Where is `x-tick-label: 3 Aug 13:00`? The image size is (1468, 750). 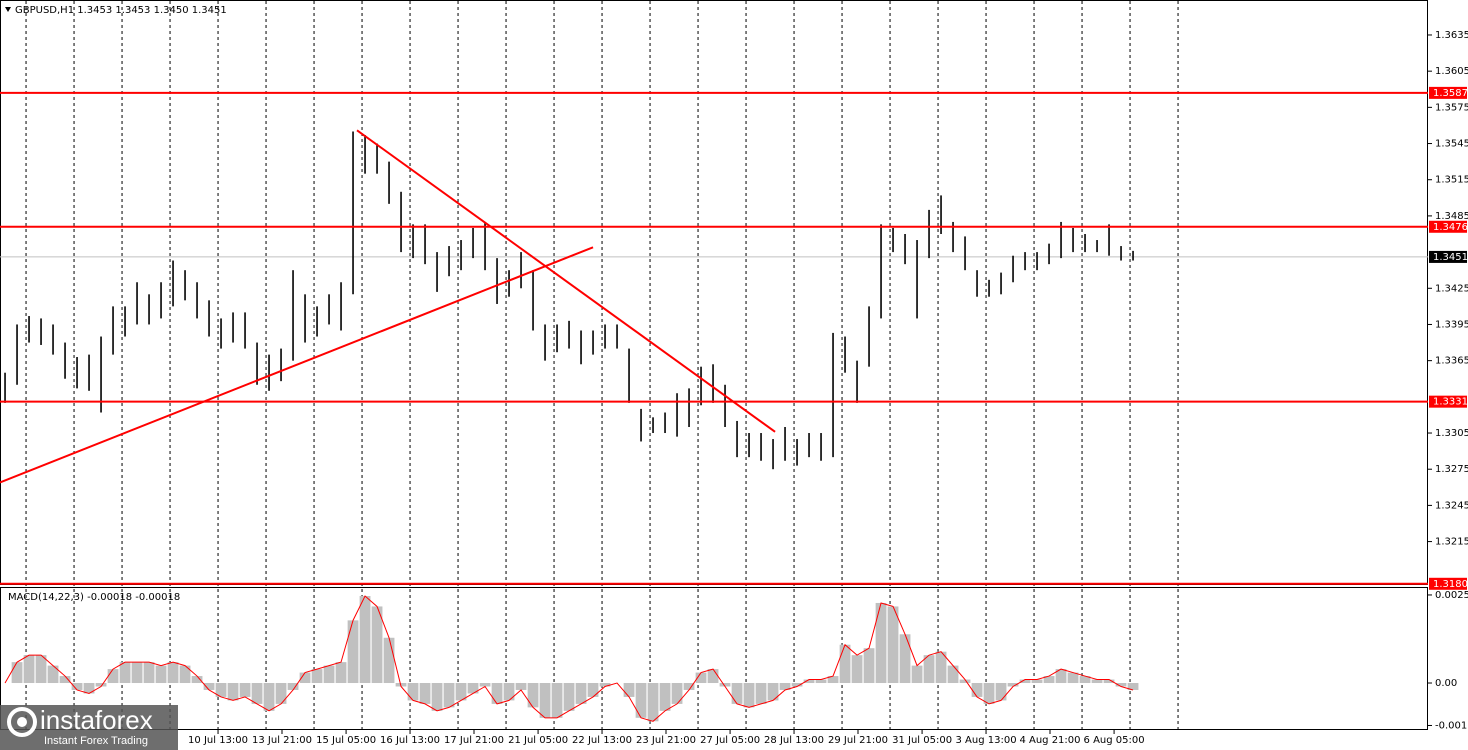 x-tick-label: 3 Aug 13:00 is located at coordinates (986, 740).